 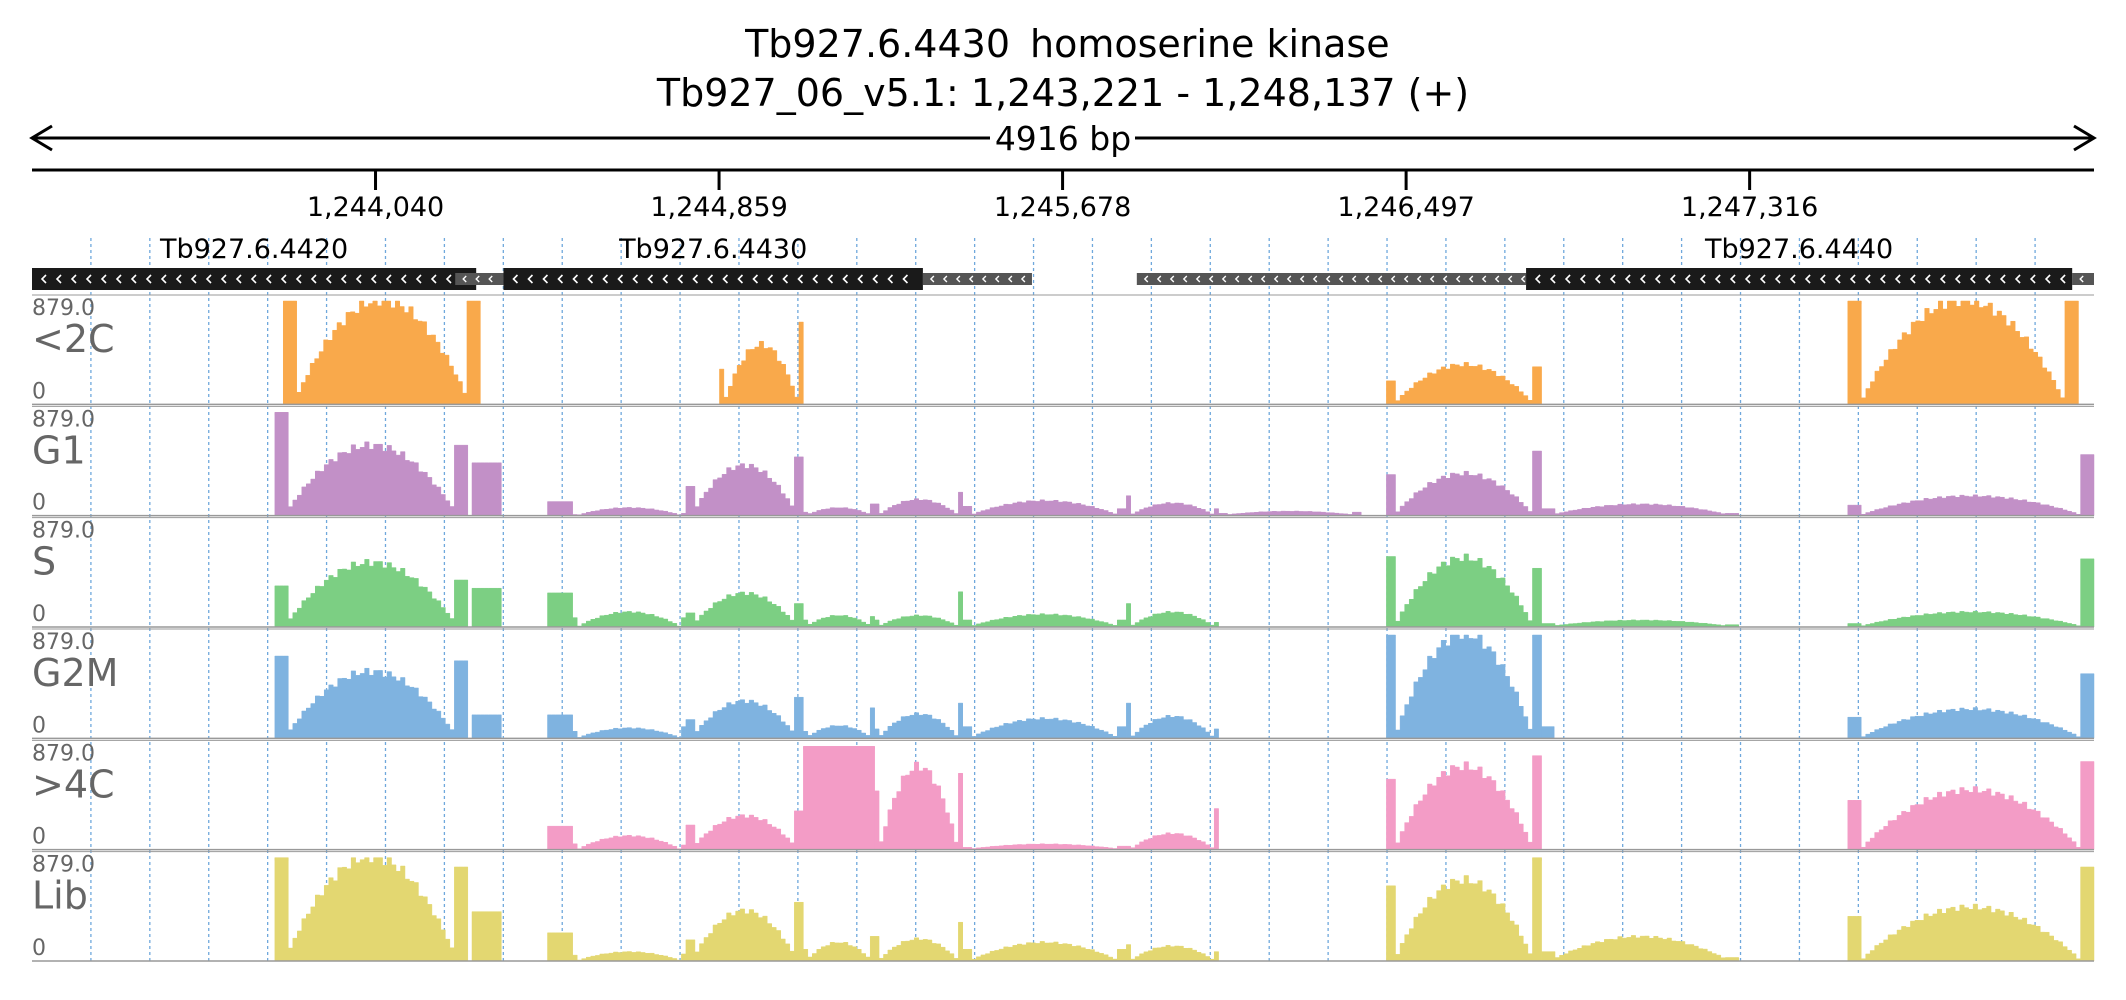 I want to click on gene-label: Tb927.6.4420, so click(x=253, y=249).